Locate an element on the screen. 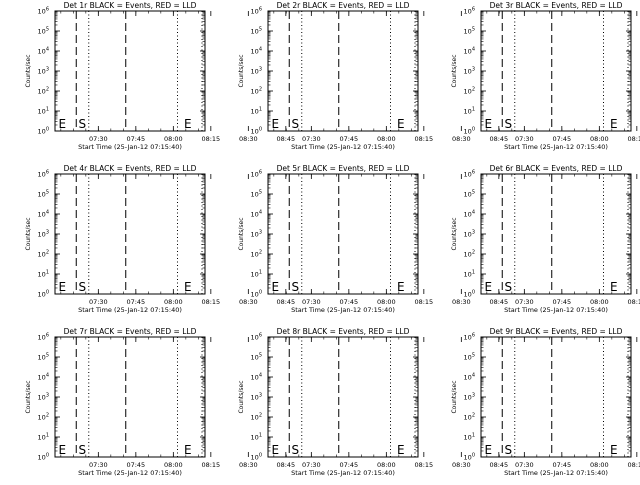 The width and height of the screenshot is (640, 485). panel-title: Det 5r BLACK = Events, RED = LLD is located at coordinates (343, 168).